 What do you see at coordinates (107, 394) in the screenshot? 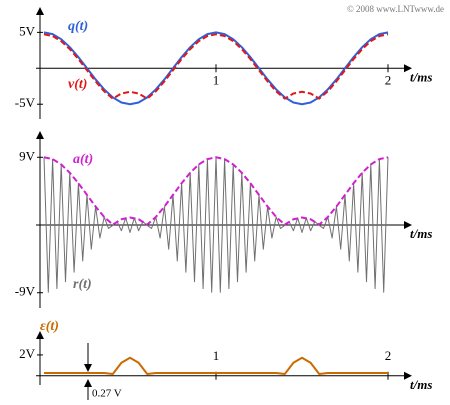
I see `annotation: 0.27 V` at bounding box center [107, 394].